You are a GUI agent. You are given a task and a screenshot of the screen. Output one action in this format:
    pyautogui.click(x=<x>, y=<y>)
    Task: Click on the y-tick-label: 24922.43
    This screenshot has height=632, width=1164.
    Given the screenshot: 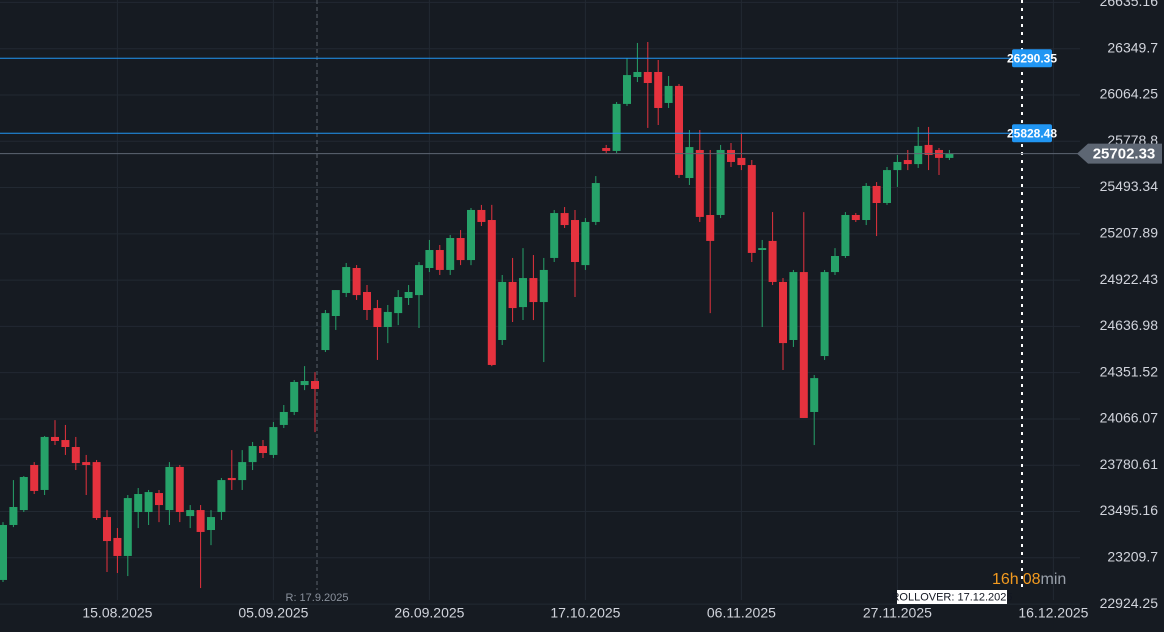 What is the action you would take?
    pyautogui.click(x=1129, y=279)
    